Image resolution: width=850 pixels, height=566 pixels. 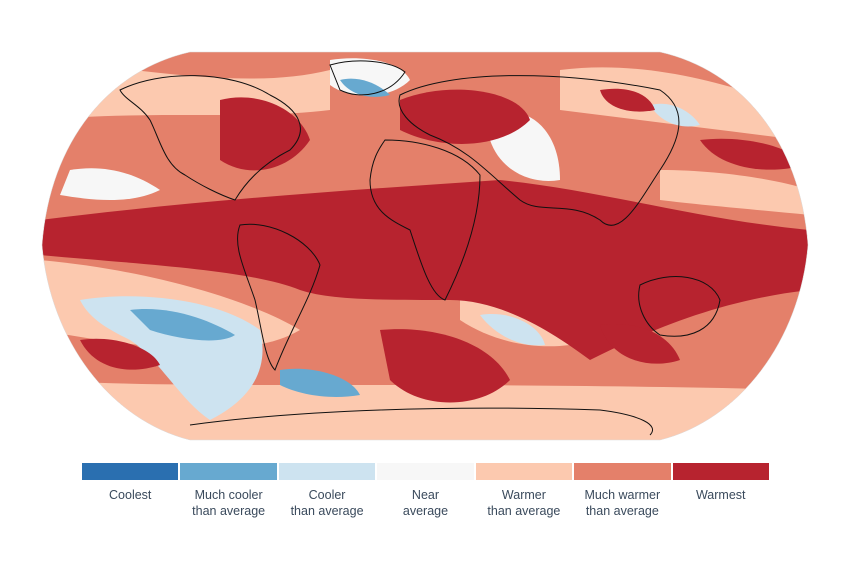 What do you see at coordinates (622, 503) in the screenshot?
I see `legend-label: Much warmer than average` at bounding box center [622, 503].